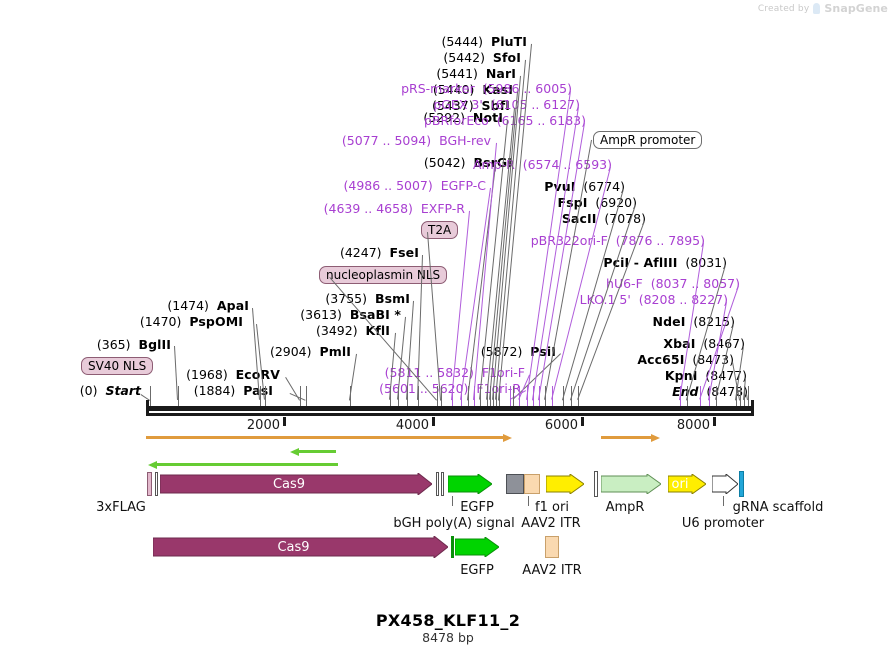 This screenshot has height=650, width=896. Describe the element at coordinates (604, 186) in the screenshot. I see `label-part-b: (6774)` at that location.